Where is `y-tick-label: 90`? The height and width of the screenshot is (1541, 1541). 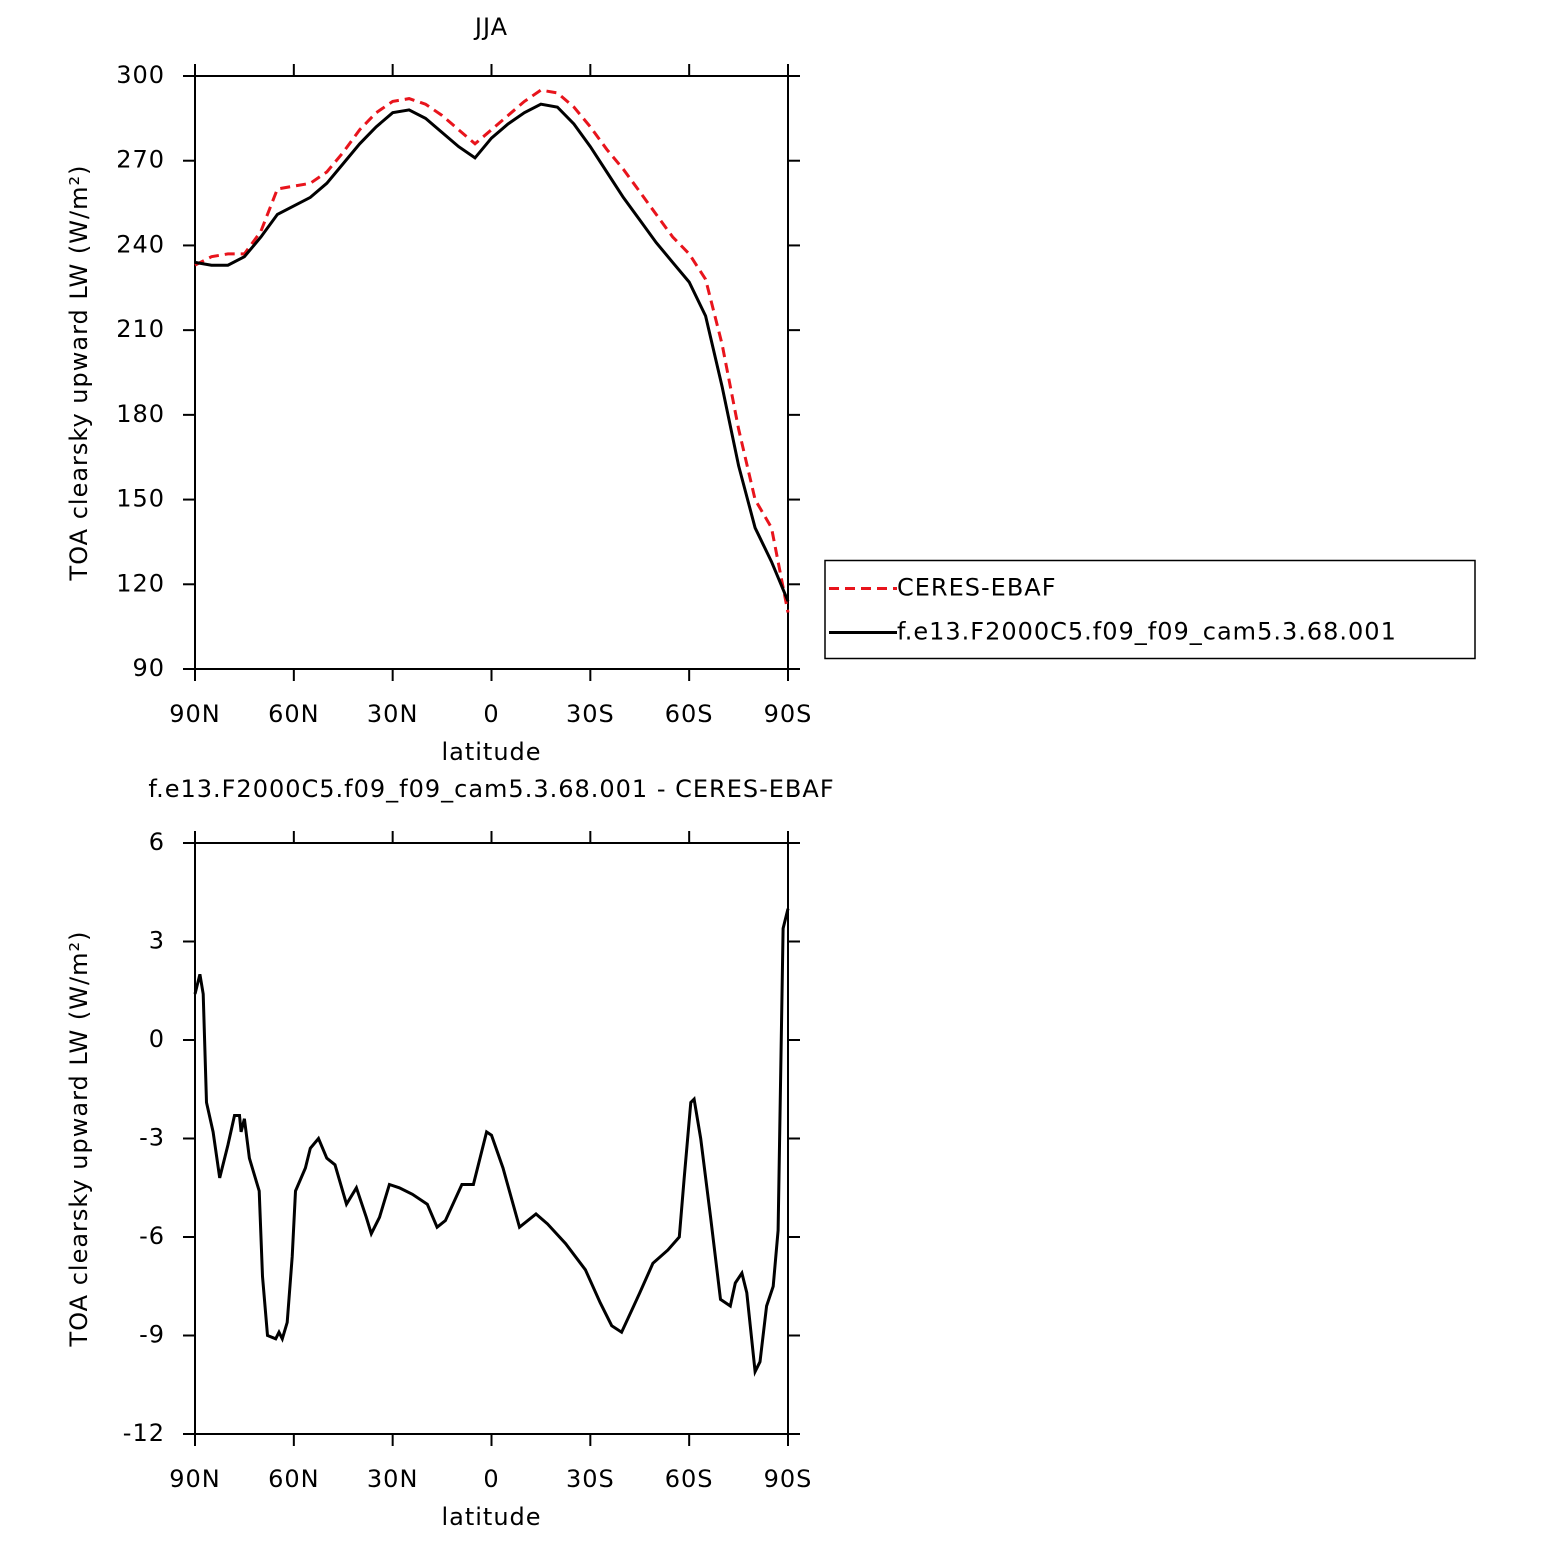
y-tick-label: 90 is located at coordinates (148, 668).